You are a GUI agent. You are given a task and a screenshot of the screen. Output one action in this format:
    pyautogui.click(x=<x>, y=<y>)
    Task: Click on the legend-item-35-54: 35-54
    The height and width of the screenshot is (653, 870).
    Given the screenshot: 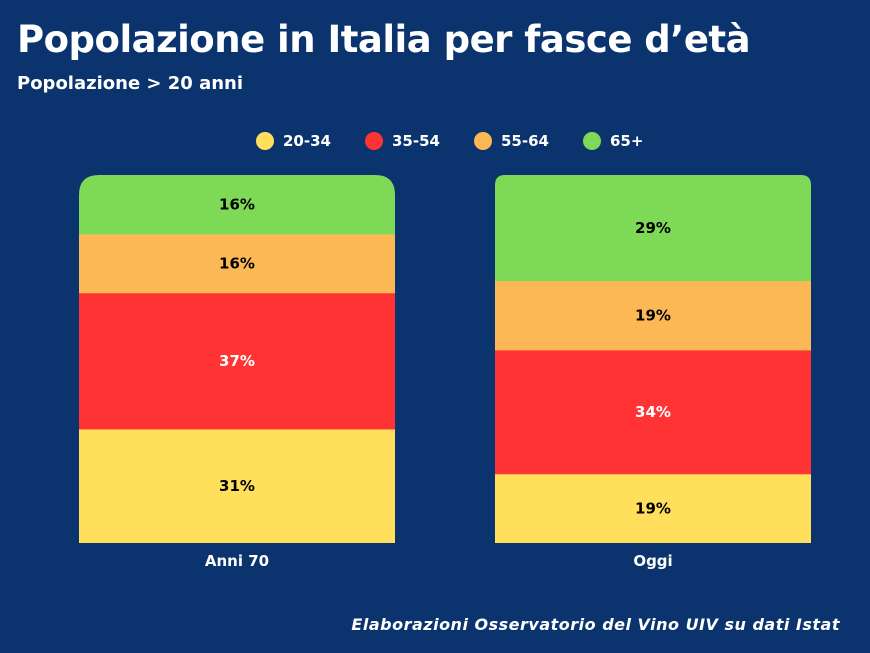 What is the action you would take?
    pyautogui.click(x=402, y=141)
    